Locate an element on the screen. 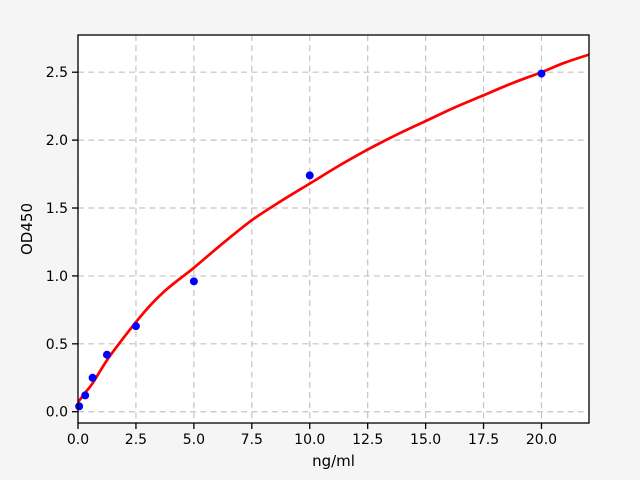  x-tick-label: 0.0 is located at coordinates (78, 440).